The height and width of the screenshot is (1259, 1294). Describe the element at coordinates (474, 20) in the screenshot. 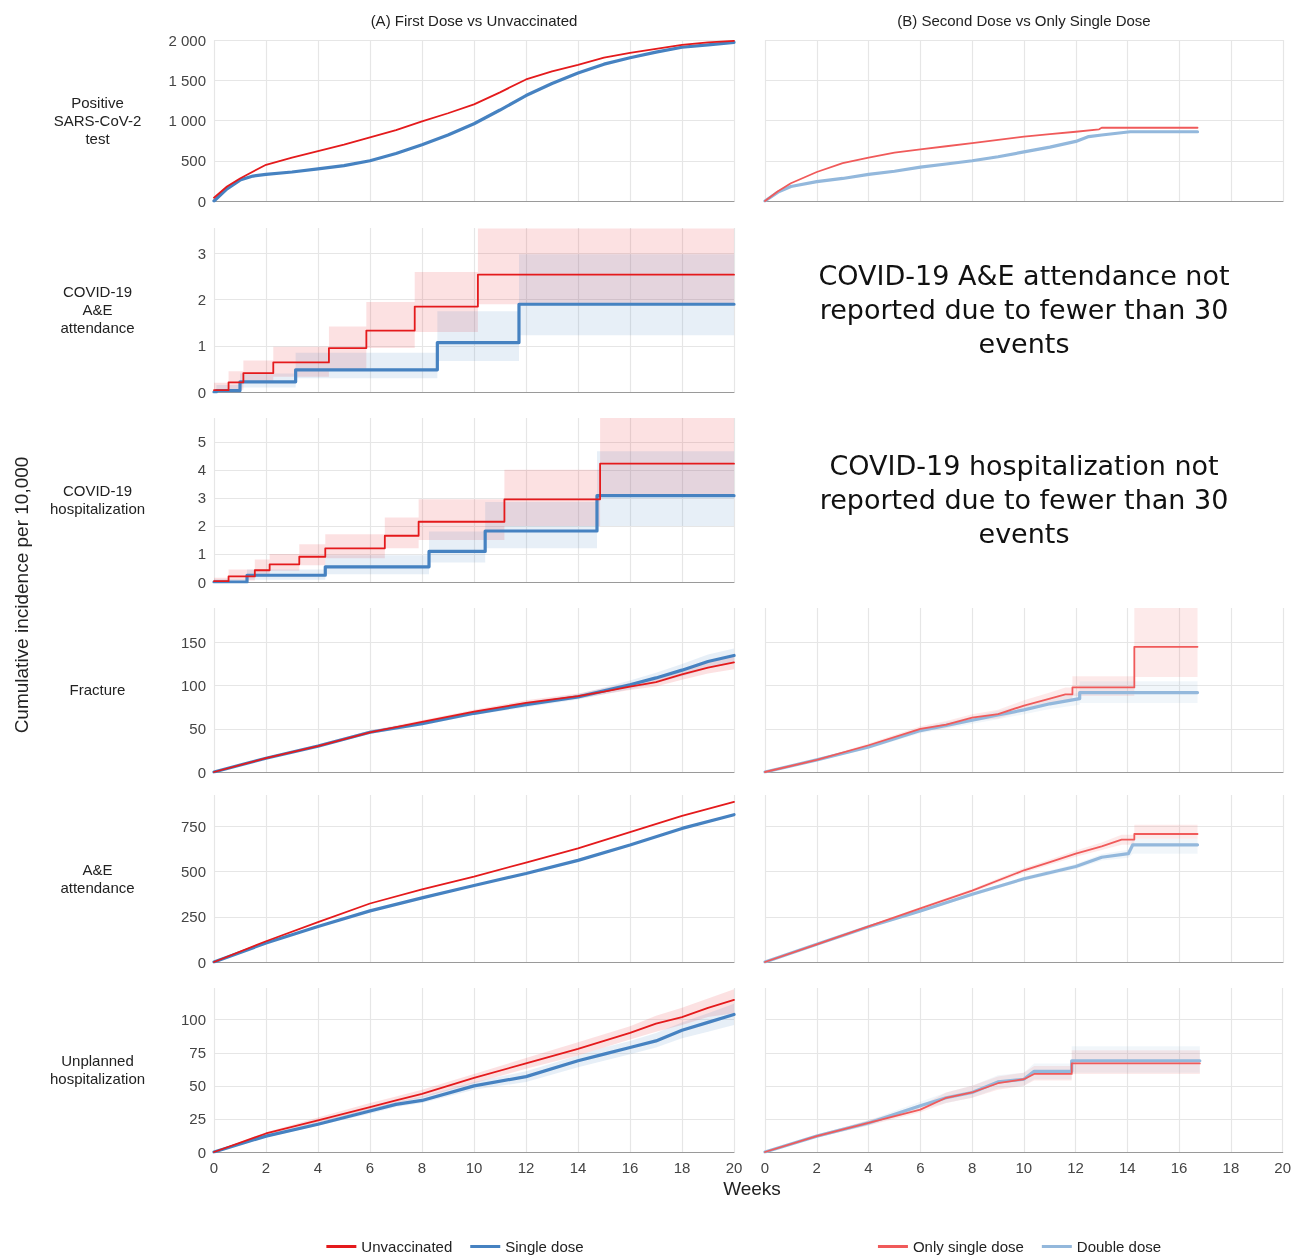

I see `chart-title: (A) First Dose vs Unvaccinated` at that location.